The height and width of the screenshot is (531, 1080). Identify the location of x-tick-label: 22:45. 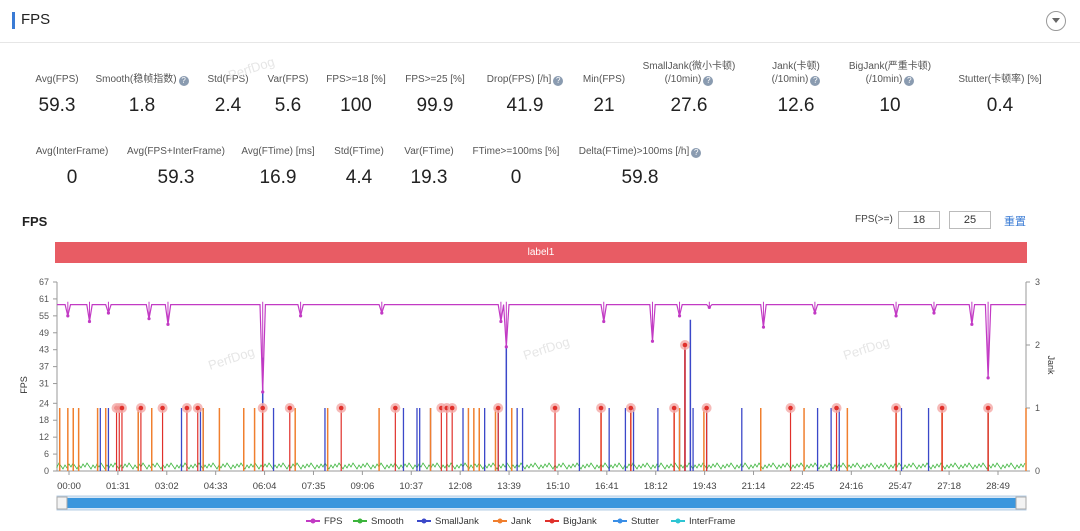
(803, 486).